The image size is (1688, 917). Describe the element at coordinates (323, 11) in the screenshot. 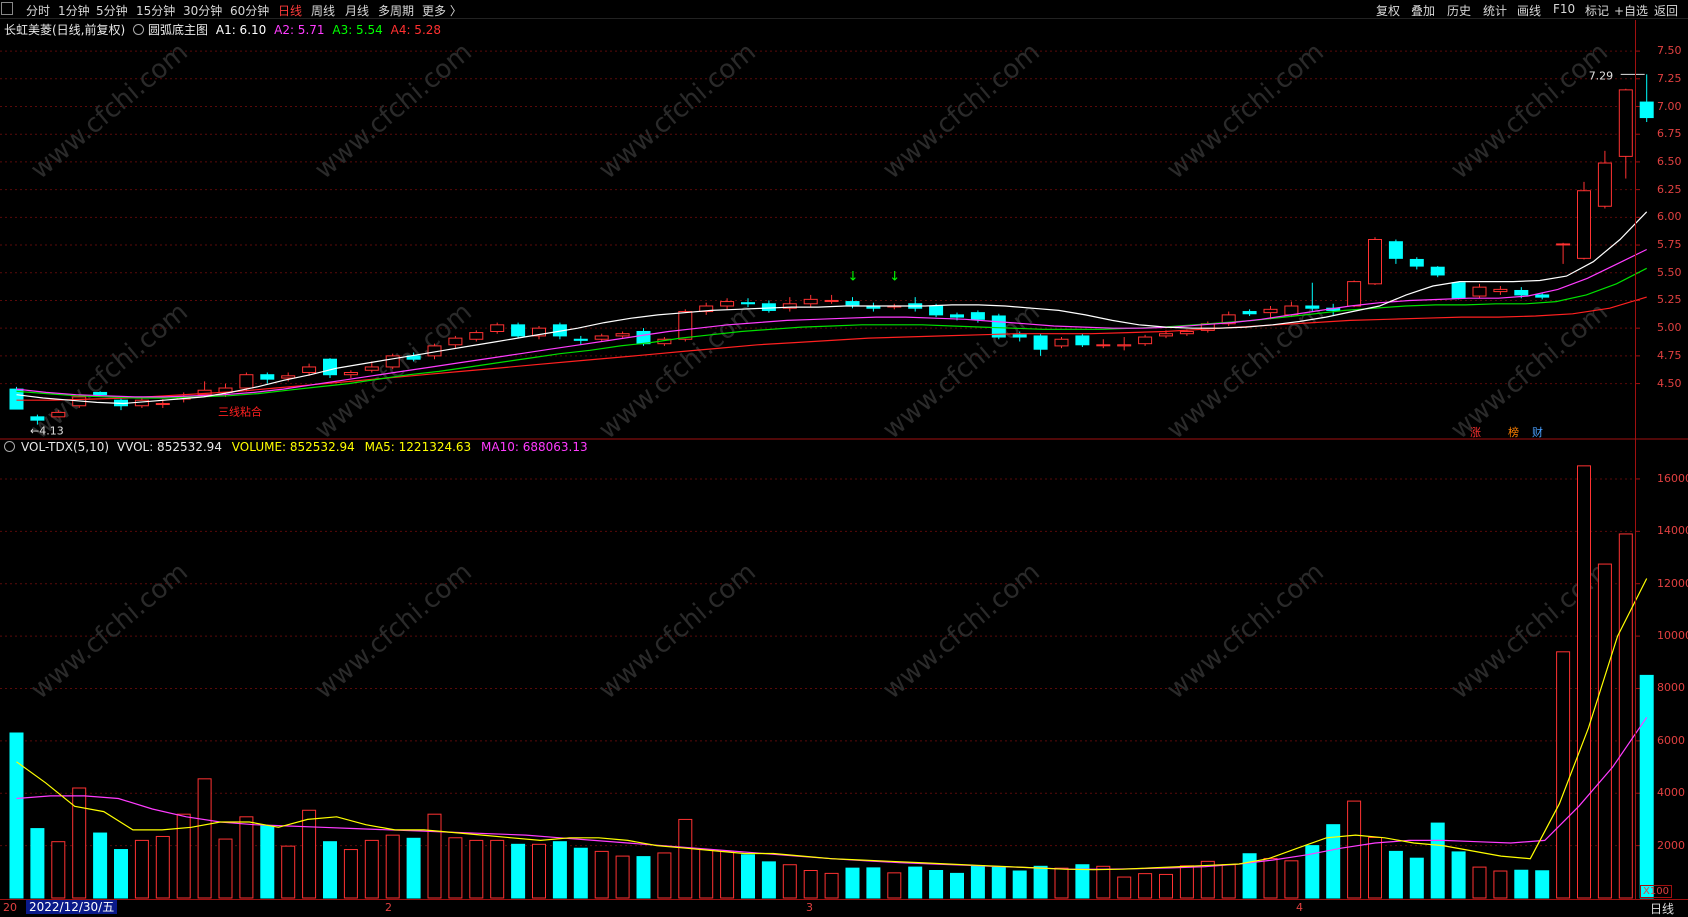

I see `period-tab-weekly: 周线` at that location.